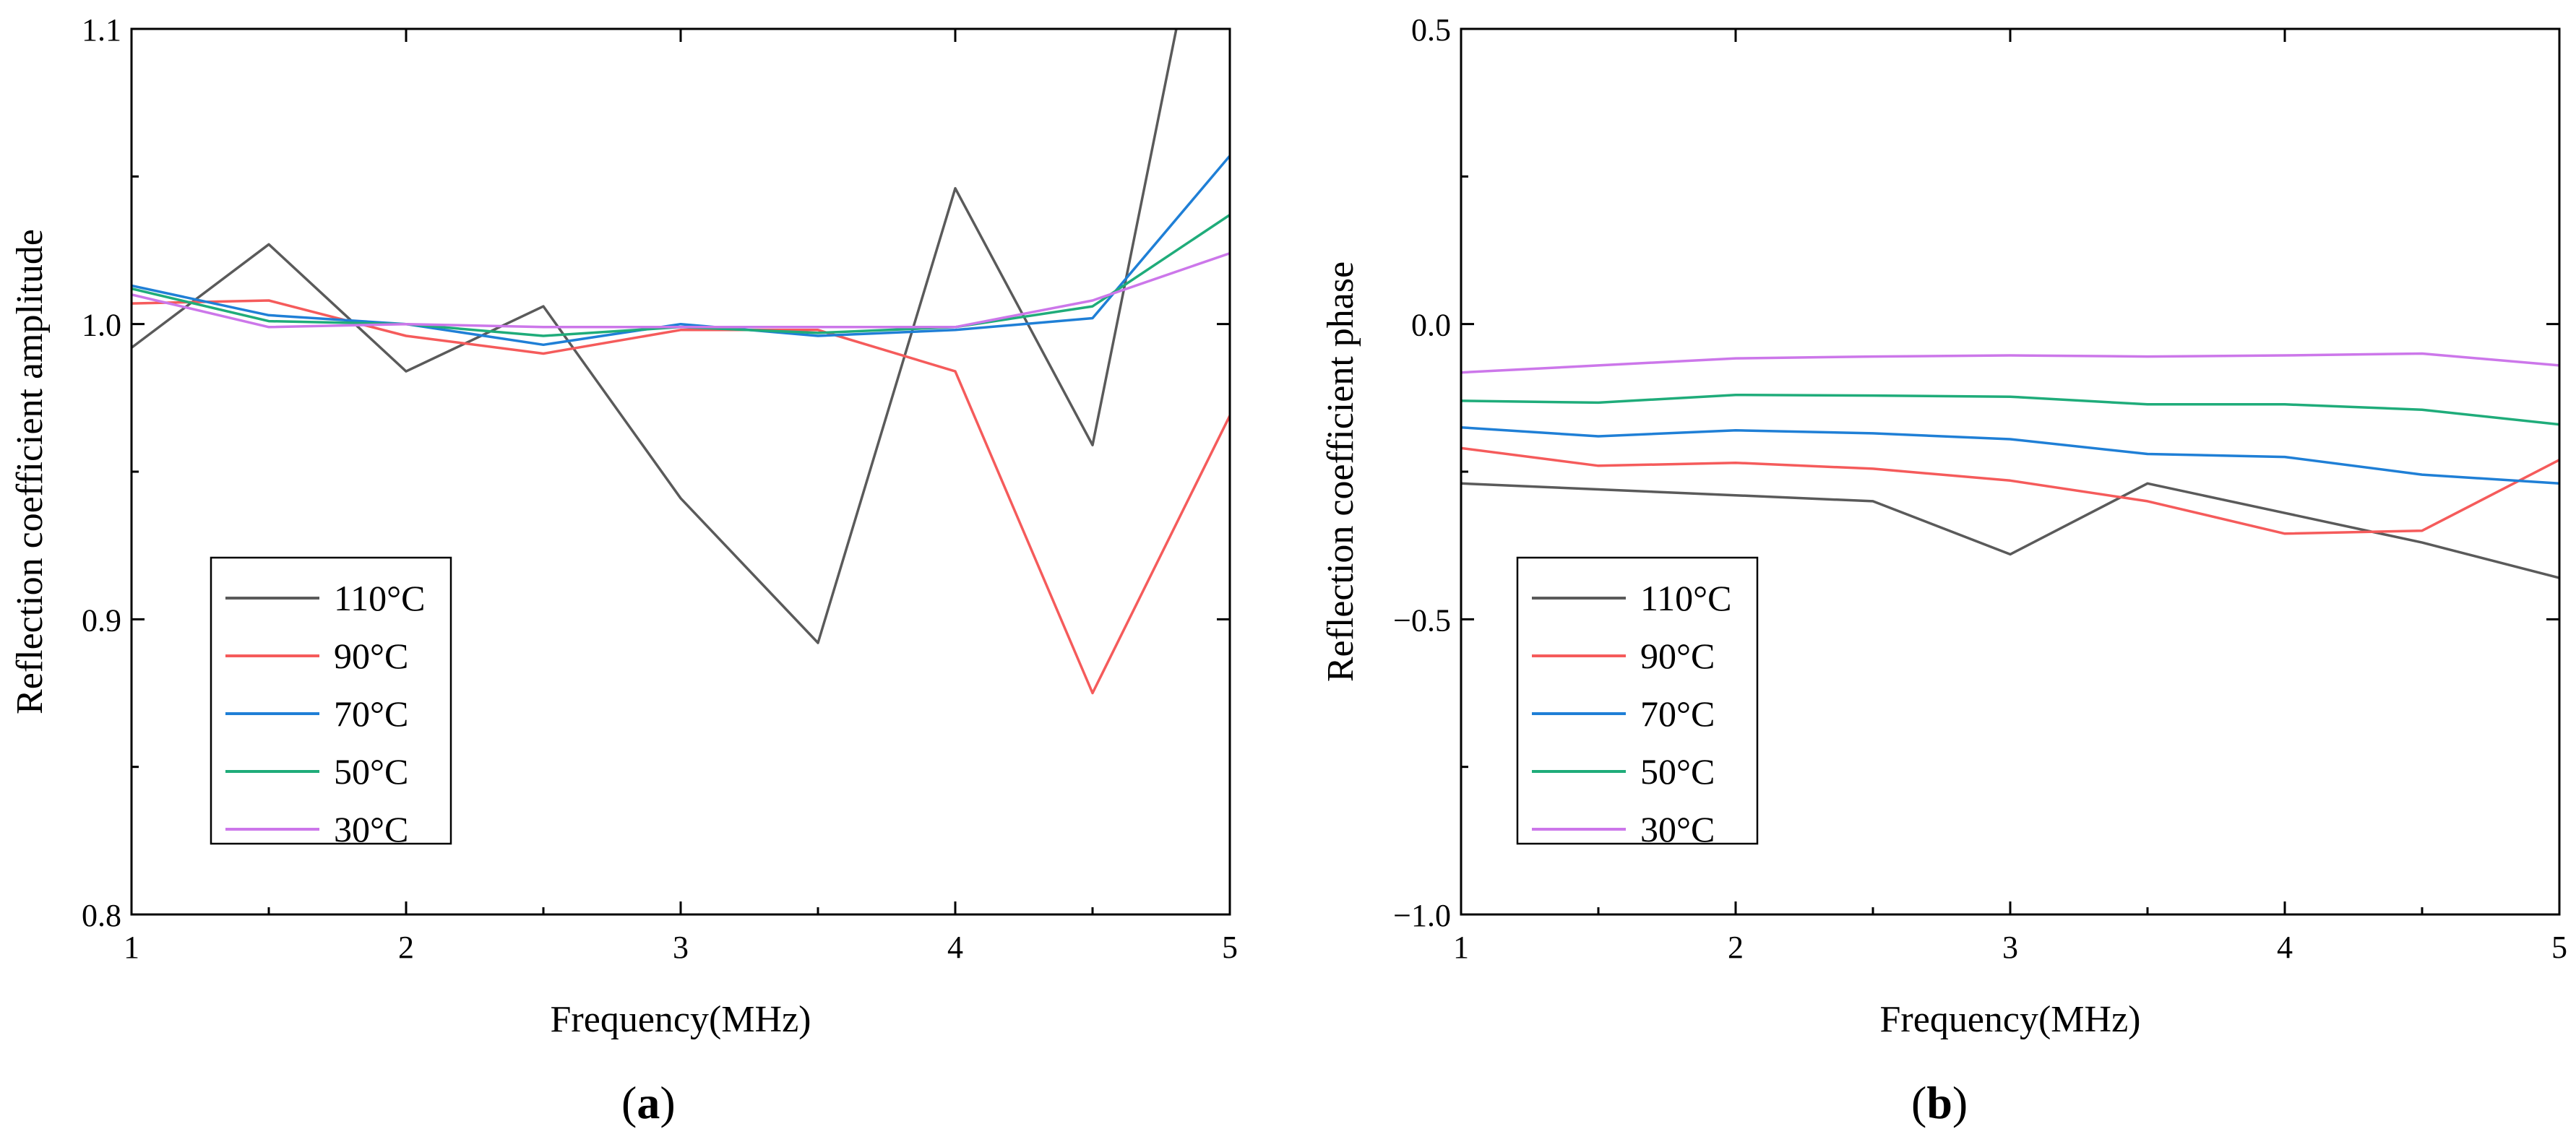 The height and width of the screenshot is (1142, 2576). Describe the element at coordinates (1431, 30) in the screenshot. I see `y-tick-label: 0.5` at that location.